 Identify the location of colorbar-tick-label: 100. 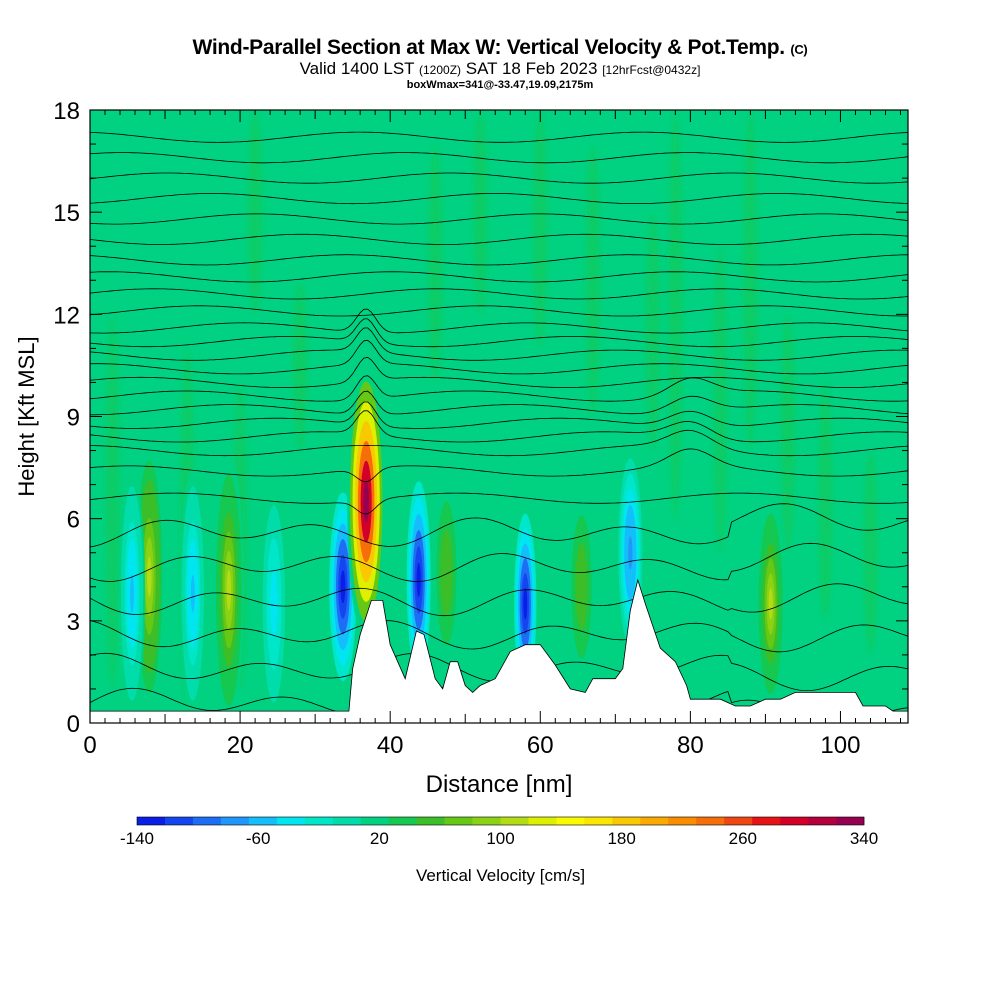
(500, 838).